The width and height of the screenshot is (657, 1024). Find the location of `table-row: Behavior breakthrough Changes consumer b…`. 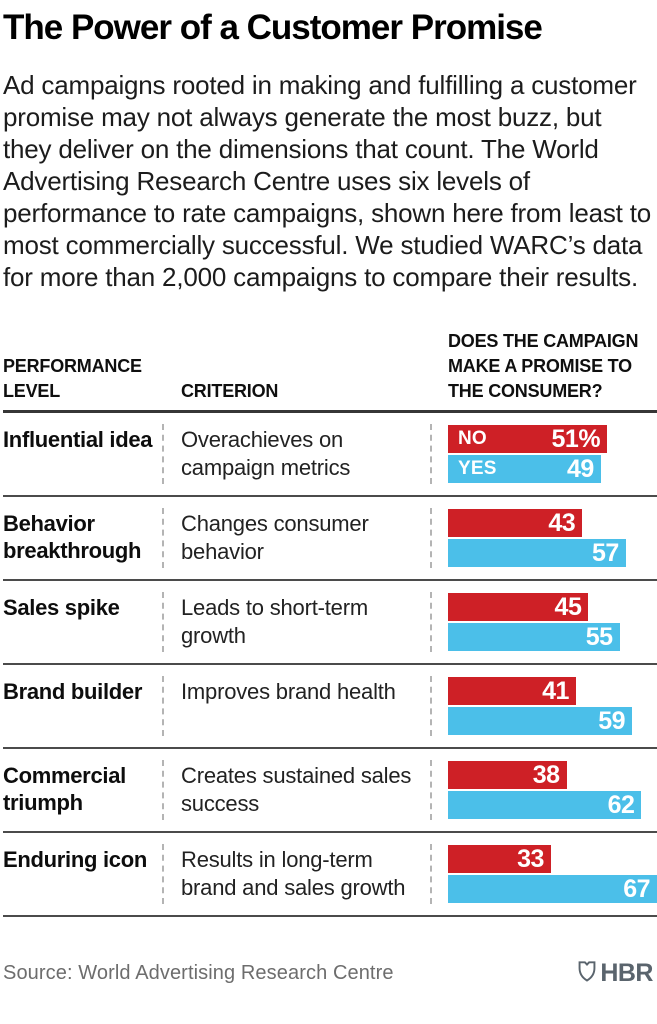

table-row: Behavior breakthrough Changes consumer b… is located at coordinates (330, 539).